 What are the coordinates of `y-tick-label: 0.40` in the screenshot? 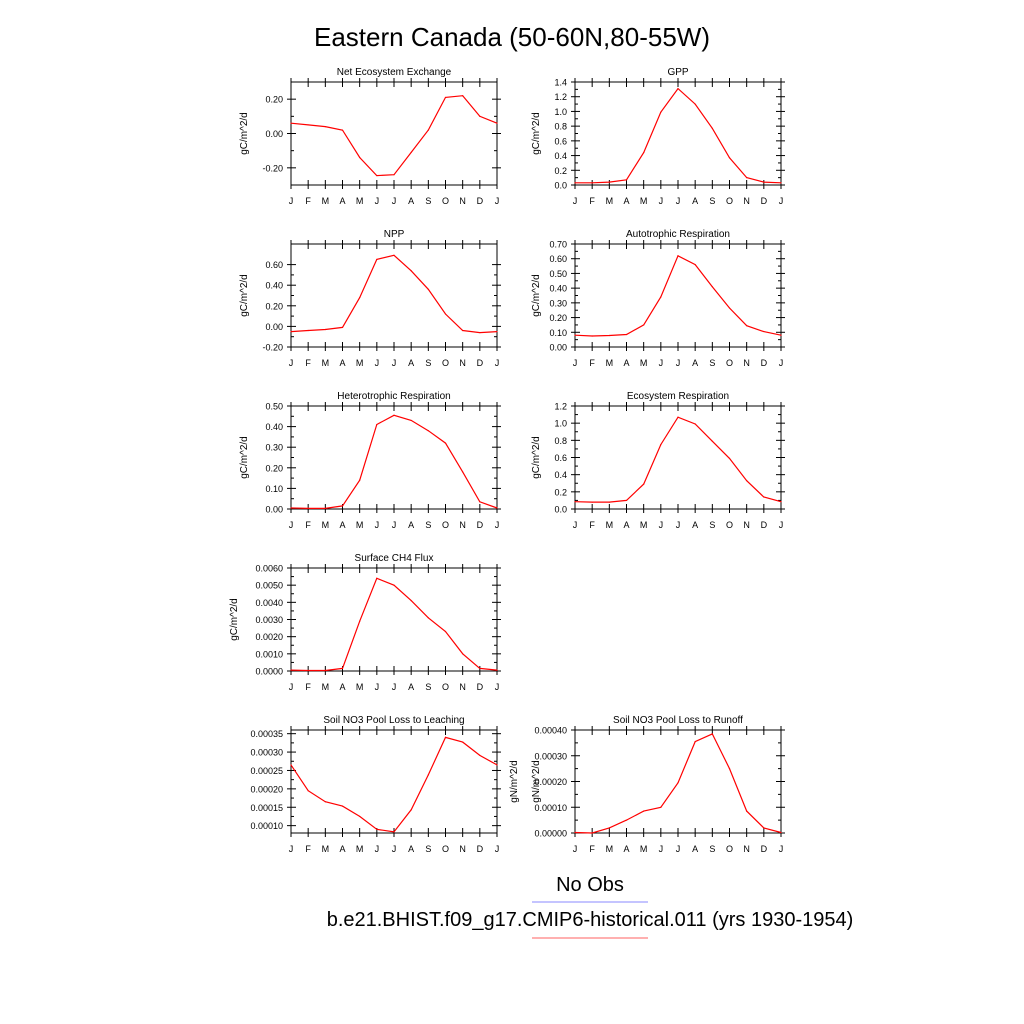 It's located at (274, 286).